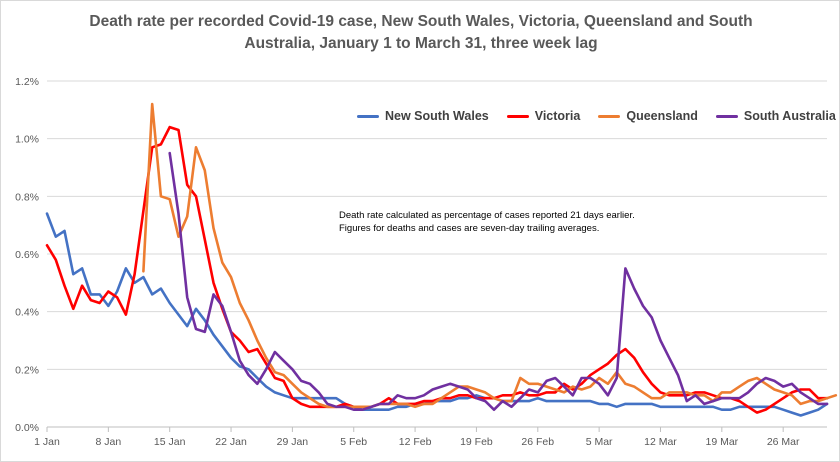  I want to click on y-tick-label: 0.2%, so click(27, 370).